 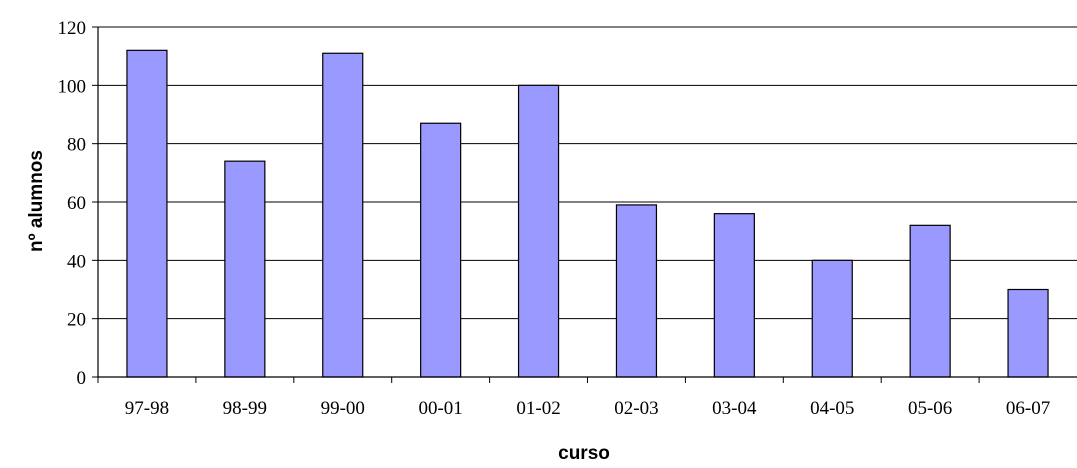 I want to click on y-tick-label: 0, so click(x=82, y=378).